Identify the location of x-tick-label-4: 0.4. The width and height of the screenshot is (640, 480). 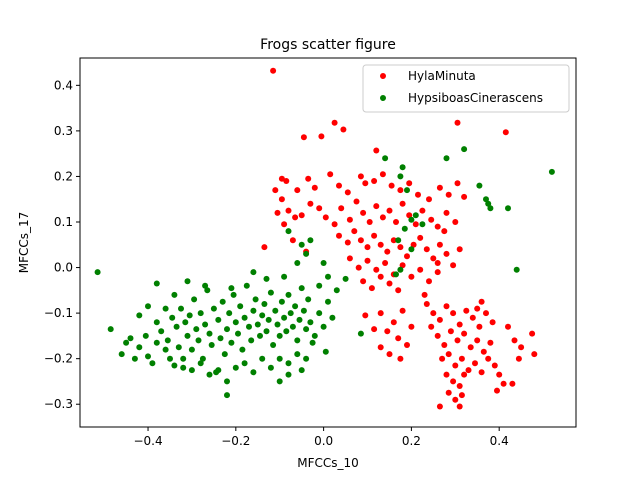
(499, 441).